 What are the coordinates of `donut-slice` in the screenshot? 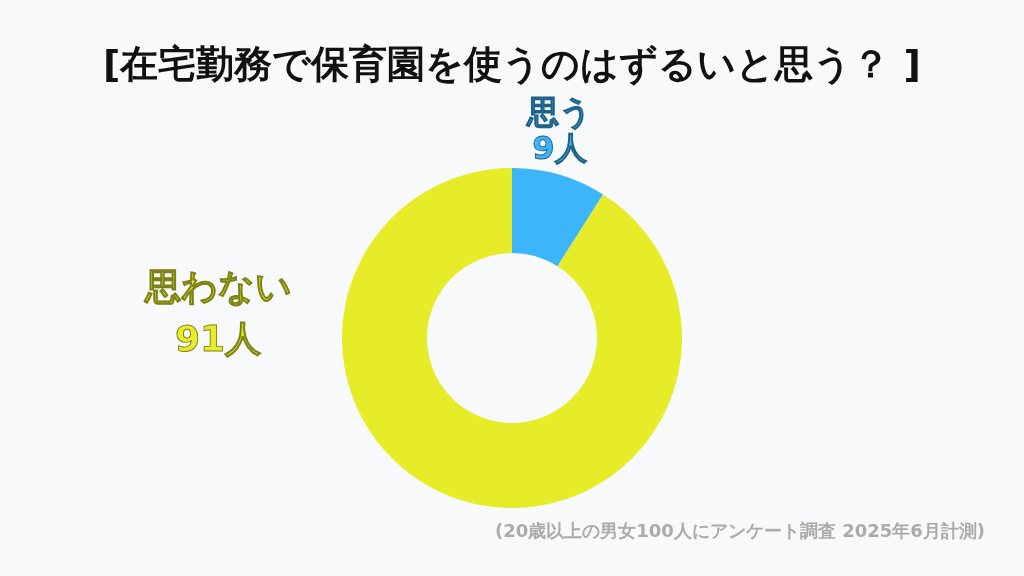 It's located at (558, 217).